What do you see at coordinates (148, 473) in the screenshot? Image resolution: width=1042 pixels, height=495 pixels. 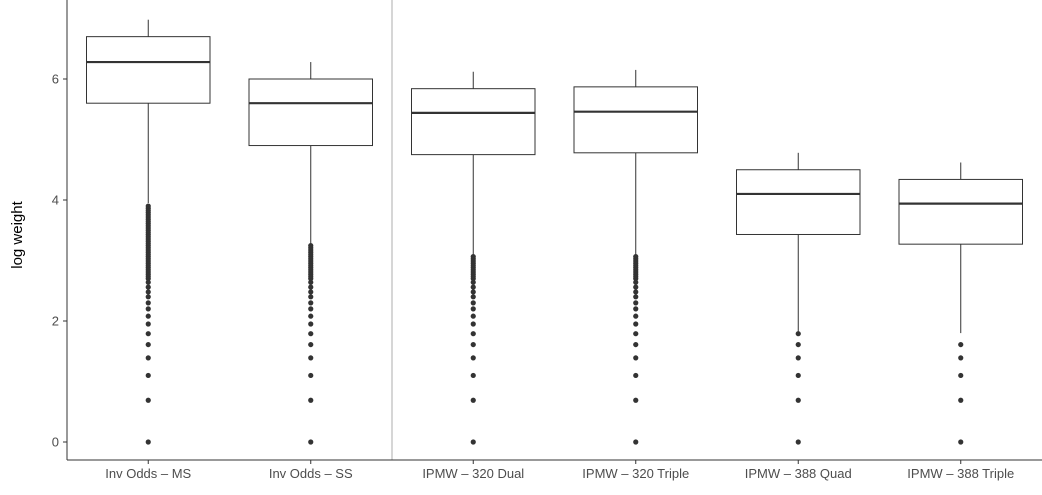 I see `x-tick-label: Inv Odds – MS` at bounding box center [148, 473].